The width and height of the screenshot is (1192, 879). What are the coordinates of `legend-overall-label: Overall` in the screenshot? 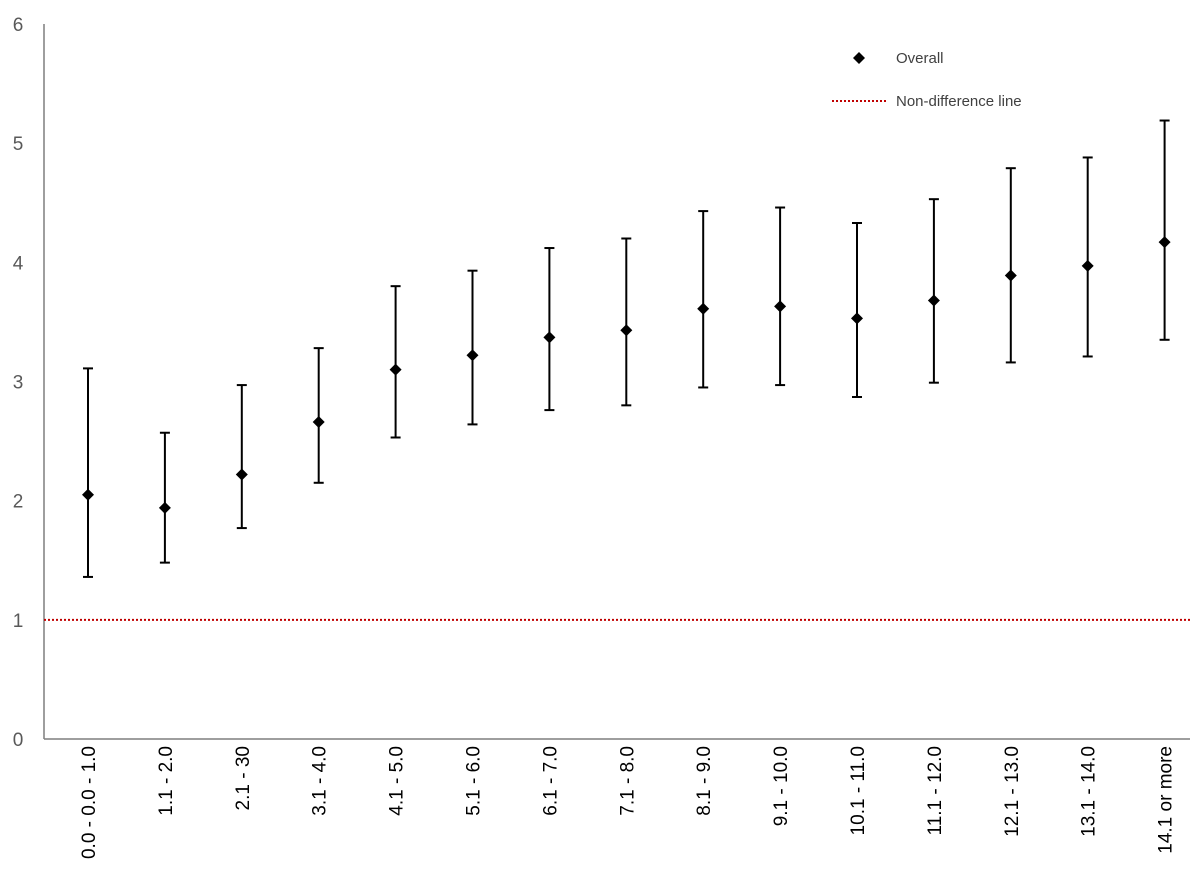 It's located at (920, 58).